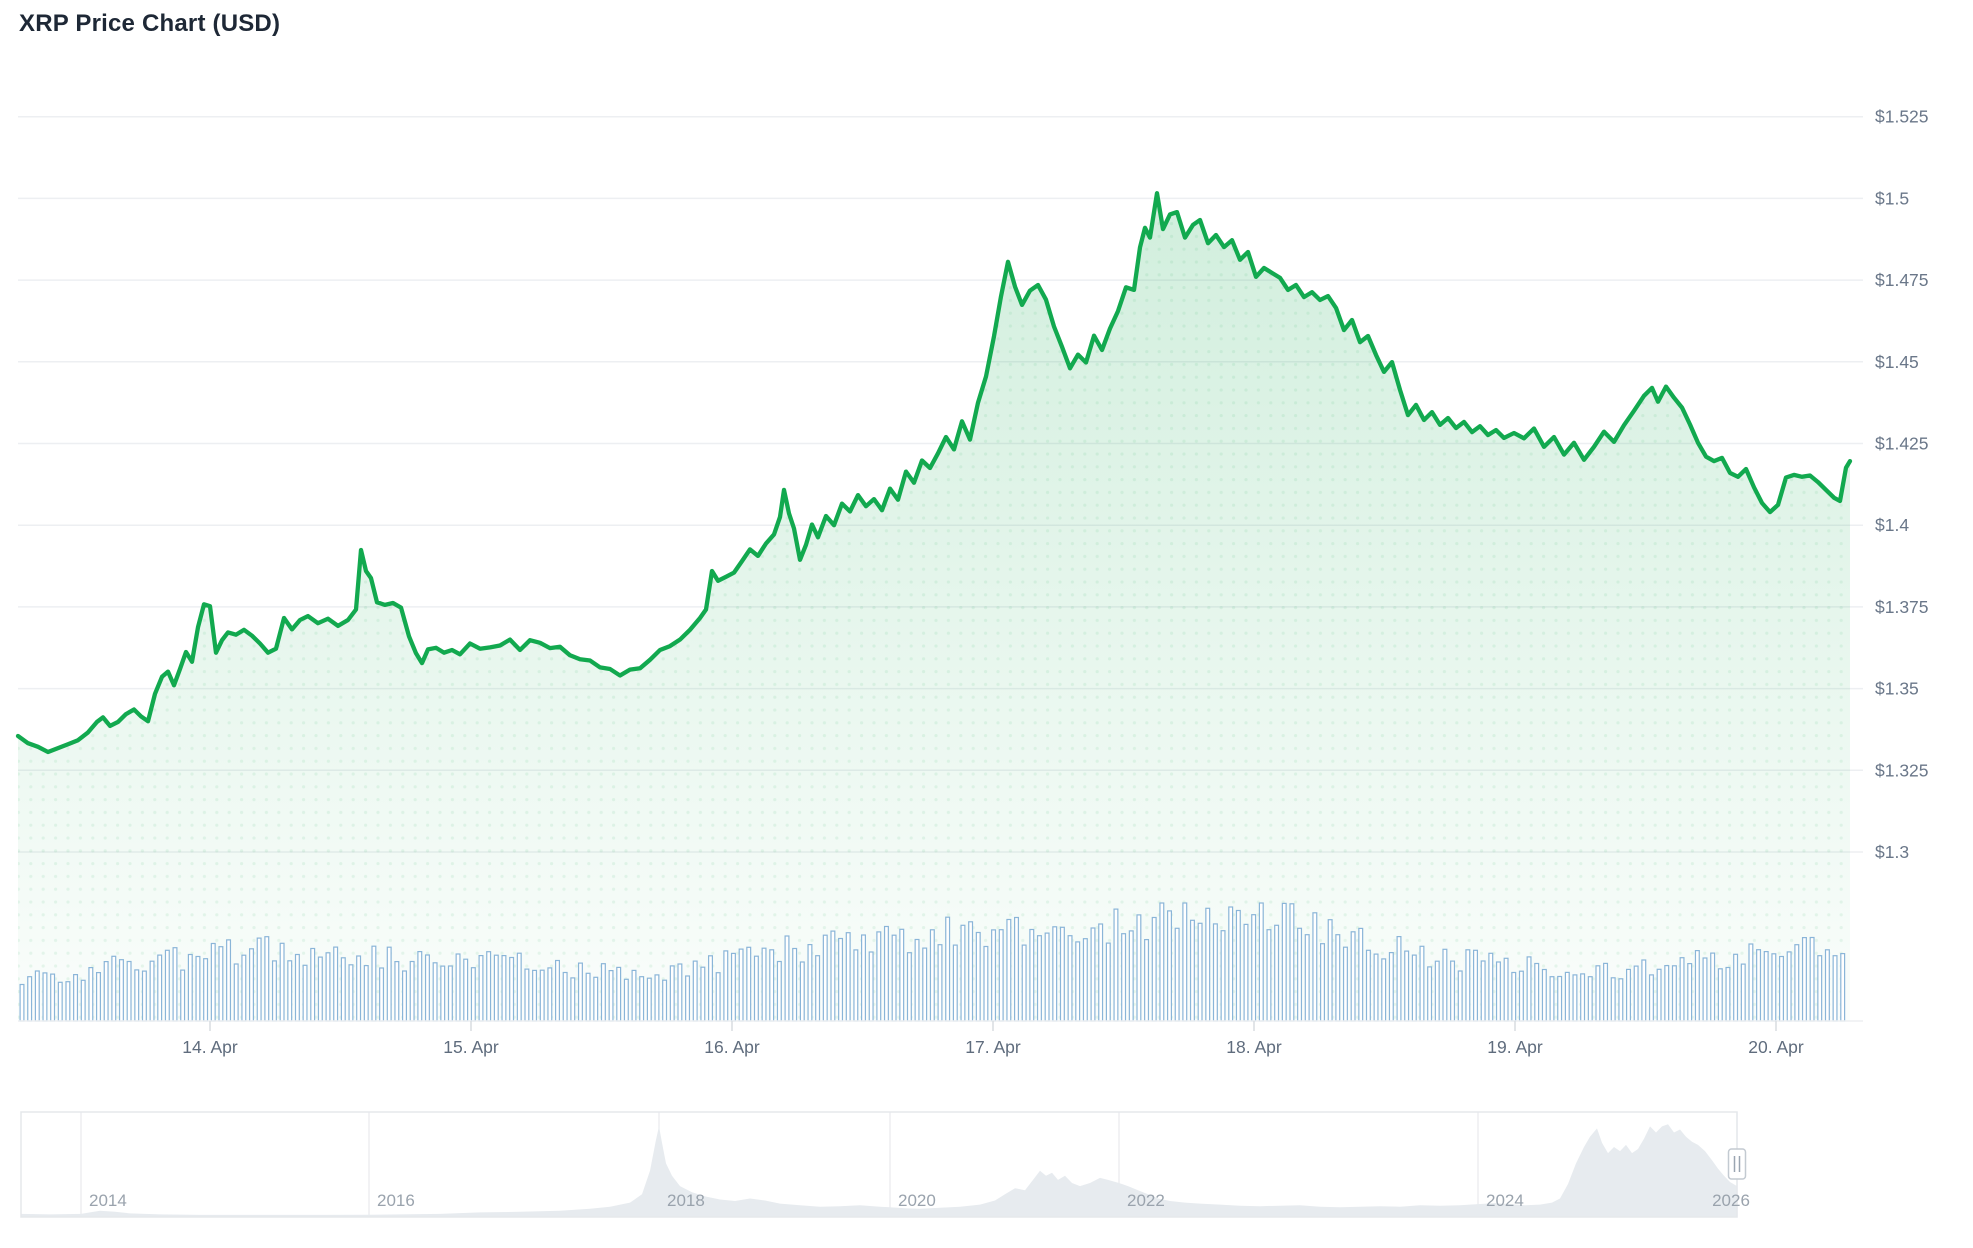 The width and height of the screenshot is (1973, 1248). Describe the element at coordinates (1897, 362) in the screenshot. I see `y-axis-label: $1.45` at that location.